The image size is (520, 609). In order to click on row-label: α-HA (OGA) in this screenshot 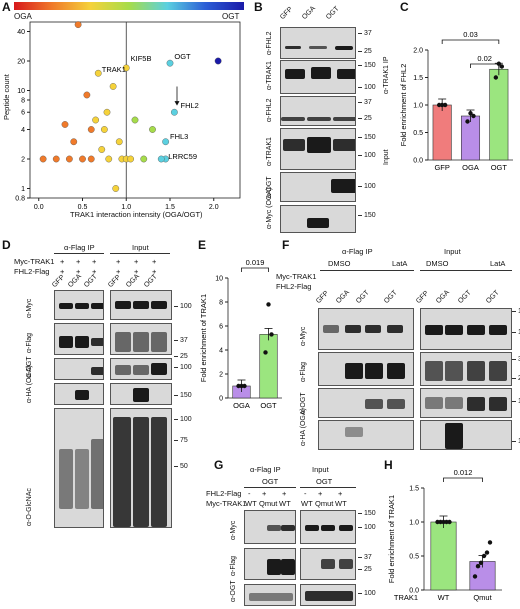, I will do `click(303, 427)`.